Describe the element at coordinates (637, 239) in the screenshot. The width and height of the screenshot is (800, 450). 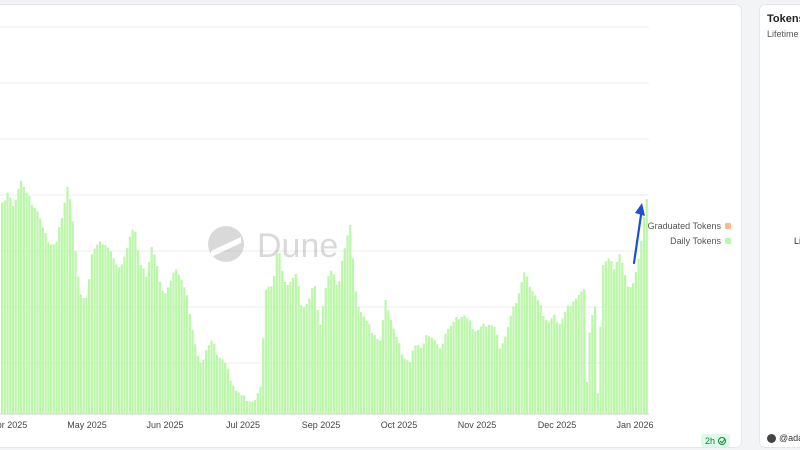
I see `annotation-arrow` at that location.